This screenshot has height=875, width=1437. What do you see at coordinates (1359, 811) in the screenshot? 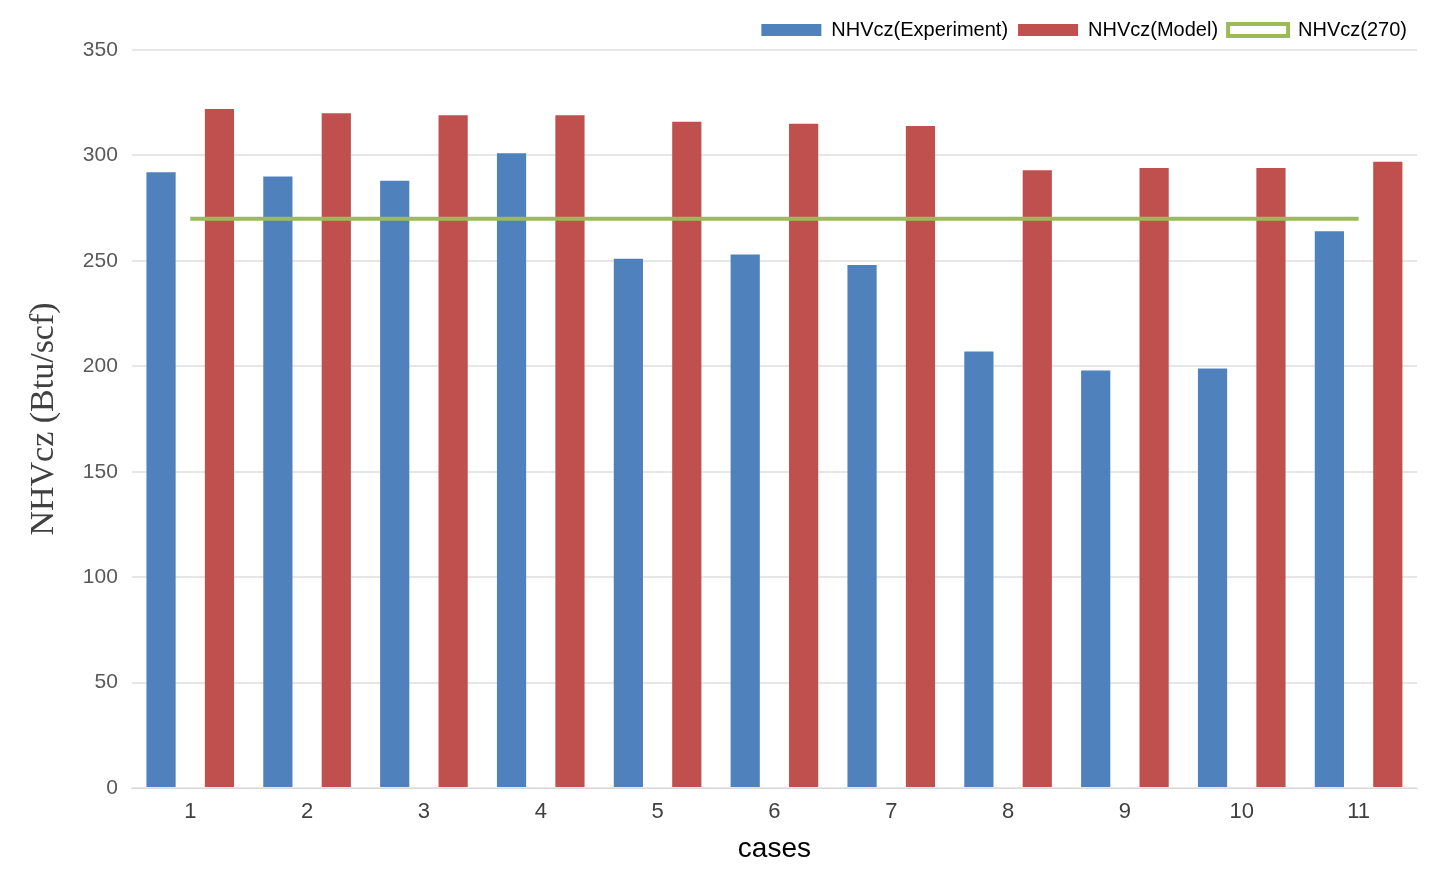
I see `x-tick-label: 11` at bounding box center [1359, 811].